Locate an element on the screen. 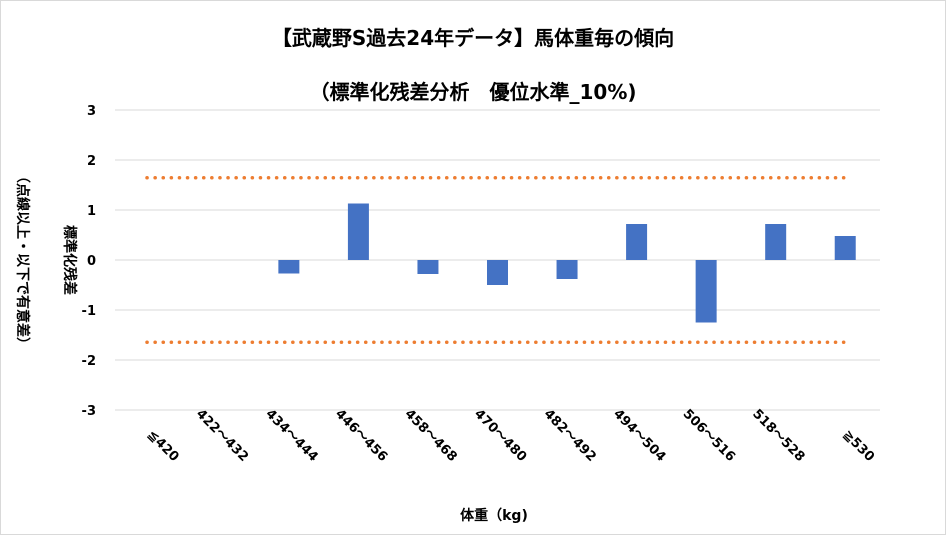 This screenshot has width=946, height=535. x-tick-label: 422～432 is located at coordinates (222, 436).